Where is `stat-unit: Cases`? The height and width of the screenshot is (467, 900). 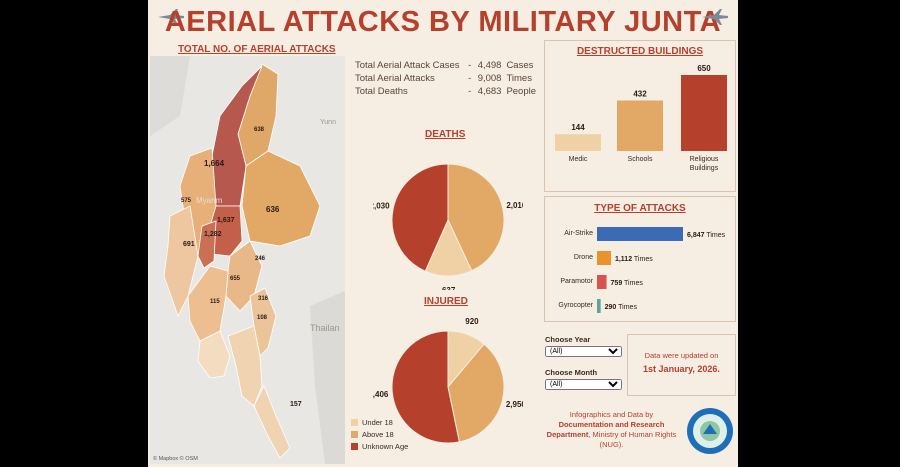
stat-unit: Cases is located at coordinates (520, 65).